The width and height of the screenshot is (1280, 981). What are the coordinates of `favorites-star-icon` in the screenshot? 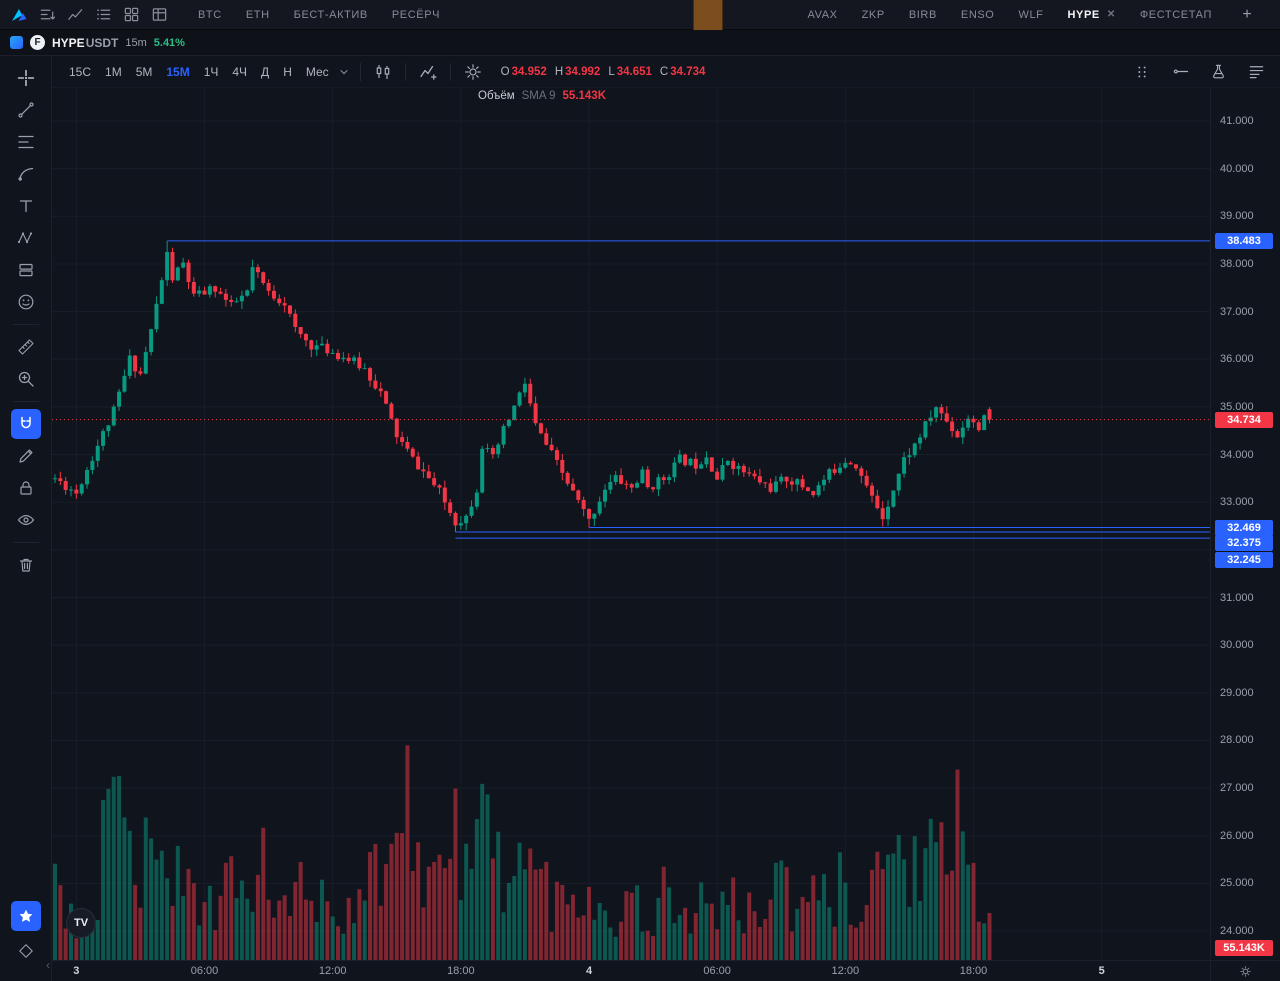 It's located at (25, 916).